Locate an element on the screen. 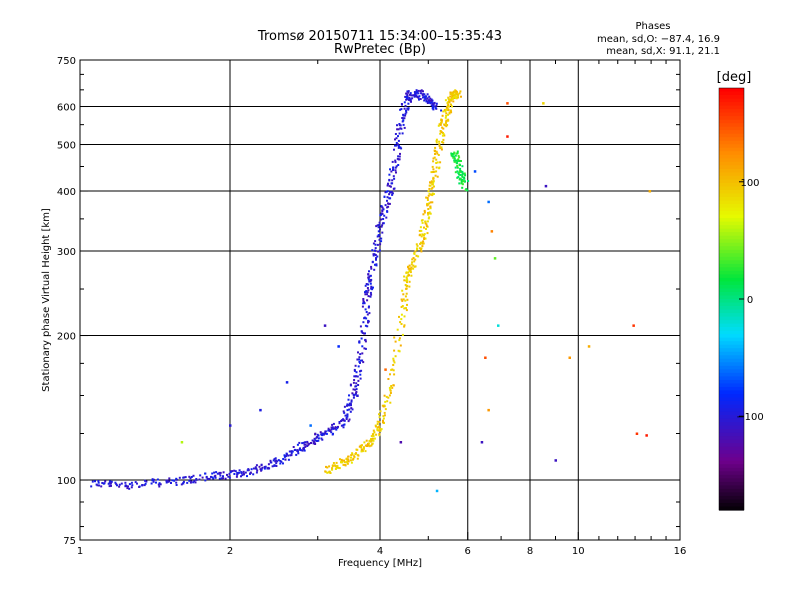 The width and height of the screenshot is (800, 600). chart-subtitle: RwPretec (Bp) is located at coordinates (380, 49).